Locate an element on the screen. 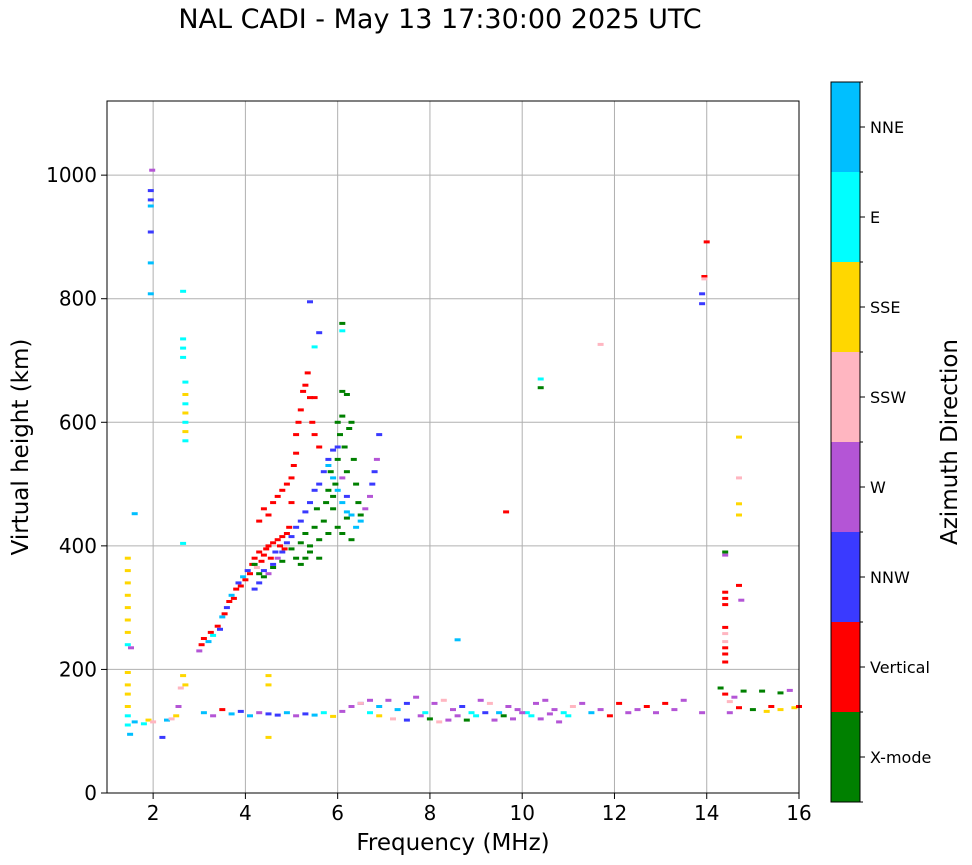 This screenshot has width=972, height=865. y-tick-label: 800 is located at coordinates (78, 299).